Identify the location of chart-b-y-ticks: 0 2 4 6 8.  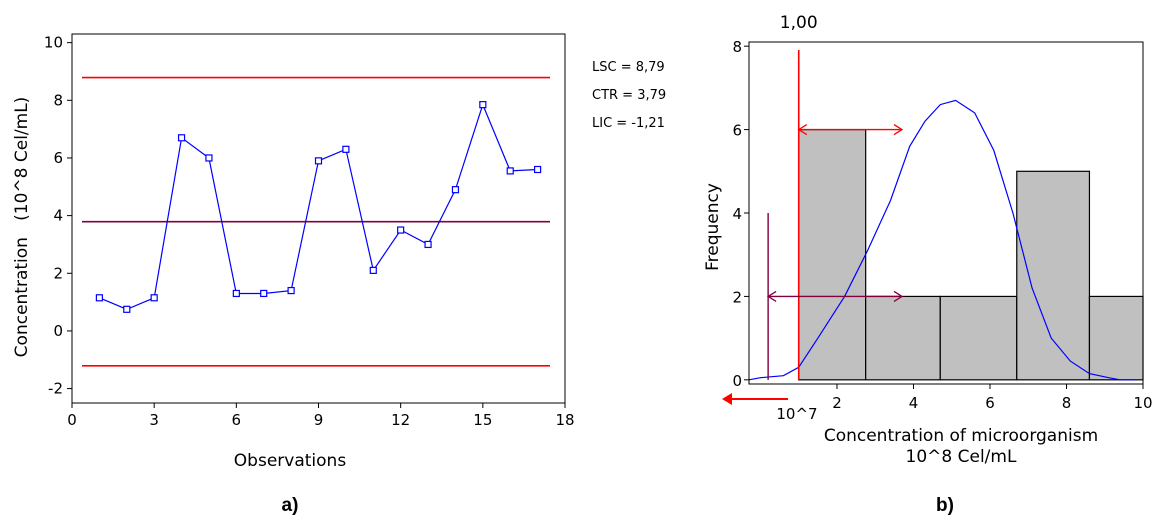
(740, 214).